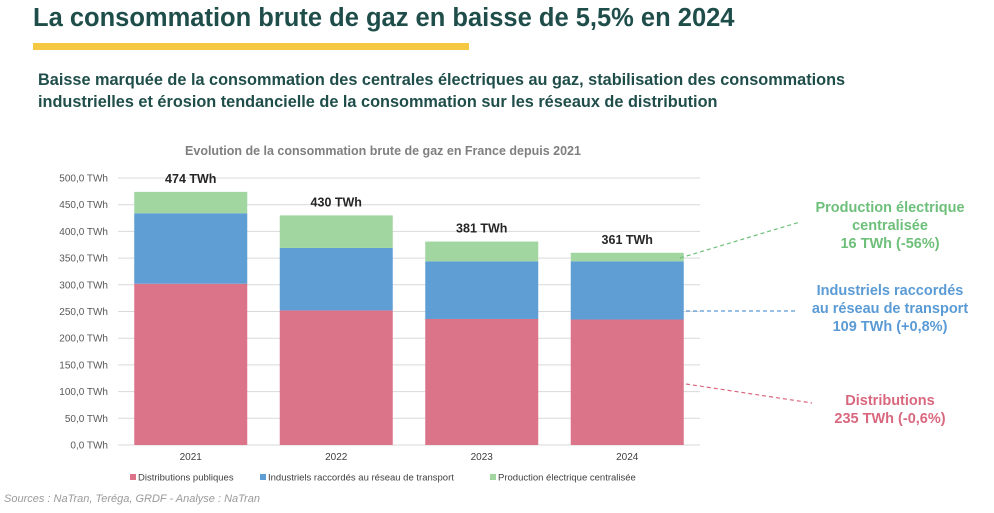  Describe the element at coordinates (481, 229) in the screenshot. I see `total-label-2023: 381 TWh` at that location.